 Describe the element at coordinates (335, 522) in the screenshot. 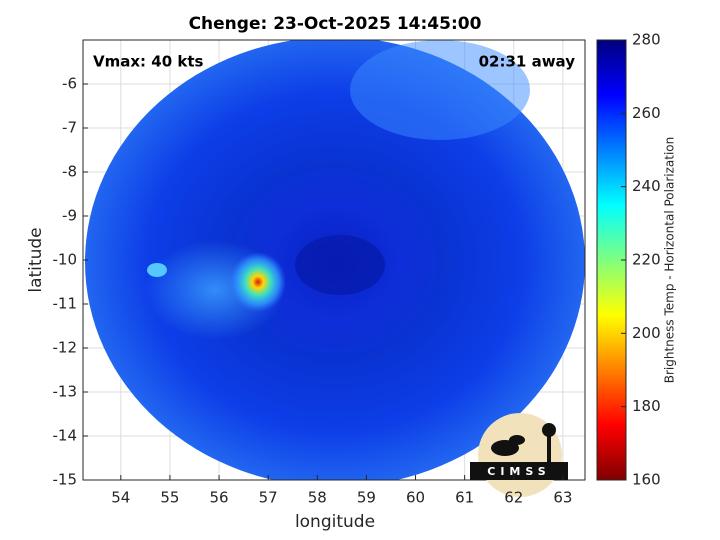

I see `x-axis-label: longitude` at that location.